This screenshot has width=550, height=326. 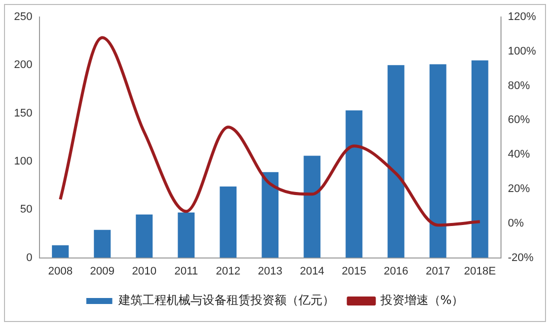 What do you see at coordinates (102, 271) in the screenshot?
I see `x-tick-label: 2009` at bounding box center [102, 271].